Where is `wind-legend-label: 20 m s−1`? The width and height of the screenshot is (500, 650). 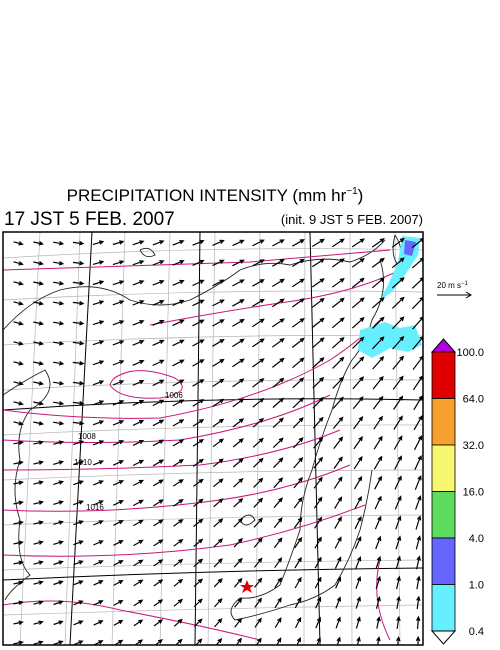
wind-legend-label: 20 m s−1 is located at coordinates (453, 285).